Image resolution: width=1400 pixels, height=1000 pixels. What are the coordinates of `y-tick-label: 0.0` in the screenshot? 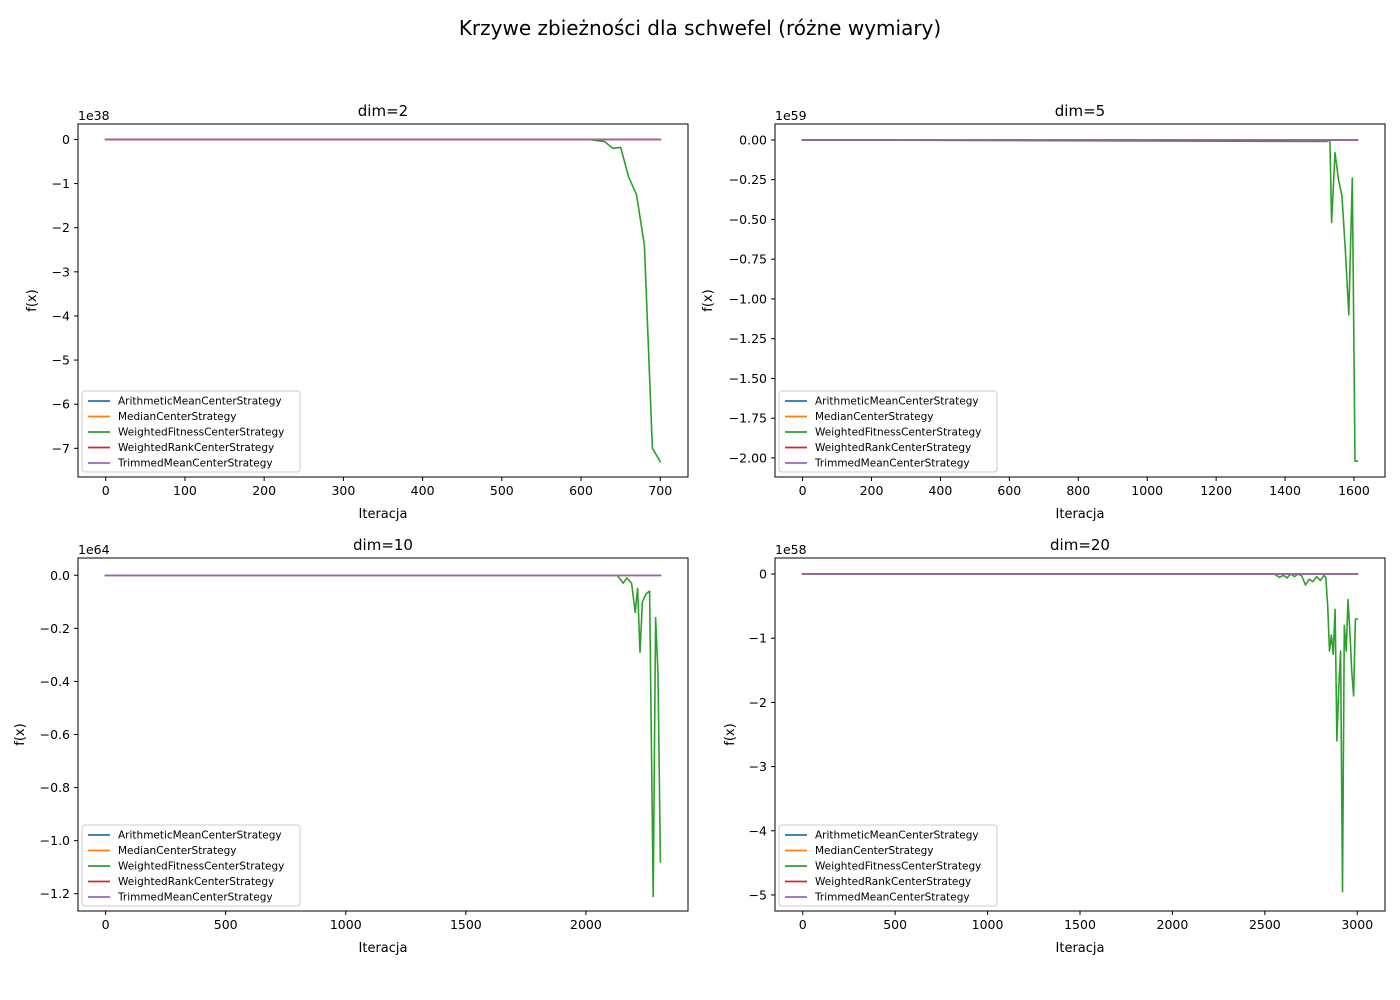 It's located at (60, 575).